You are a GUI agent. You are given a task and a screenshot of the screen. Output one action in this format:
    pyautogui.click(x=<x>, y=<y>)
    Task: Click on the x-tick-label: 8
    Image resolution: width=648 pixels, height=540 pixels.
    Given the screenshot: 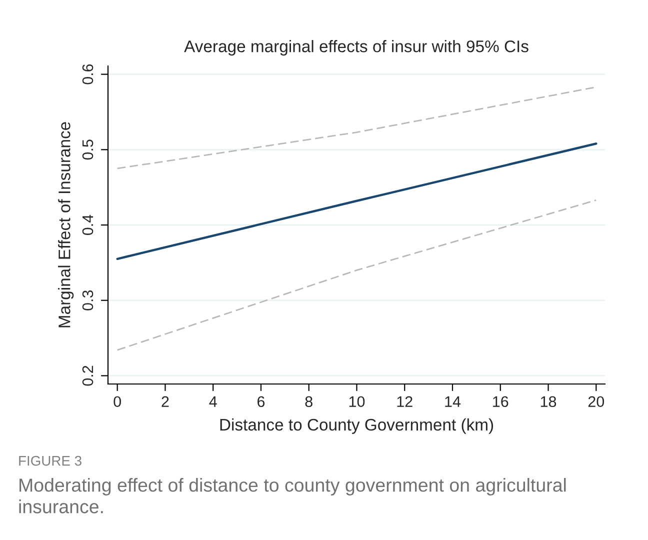 What is the action you would take?
    pyautogui.click(x=308, y=402)
    